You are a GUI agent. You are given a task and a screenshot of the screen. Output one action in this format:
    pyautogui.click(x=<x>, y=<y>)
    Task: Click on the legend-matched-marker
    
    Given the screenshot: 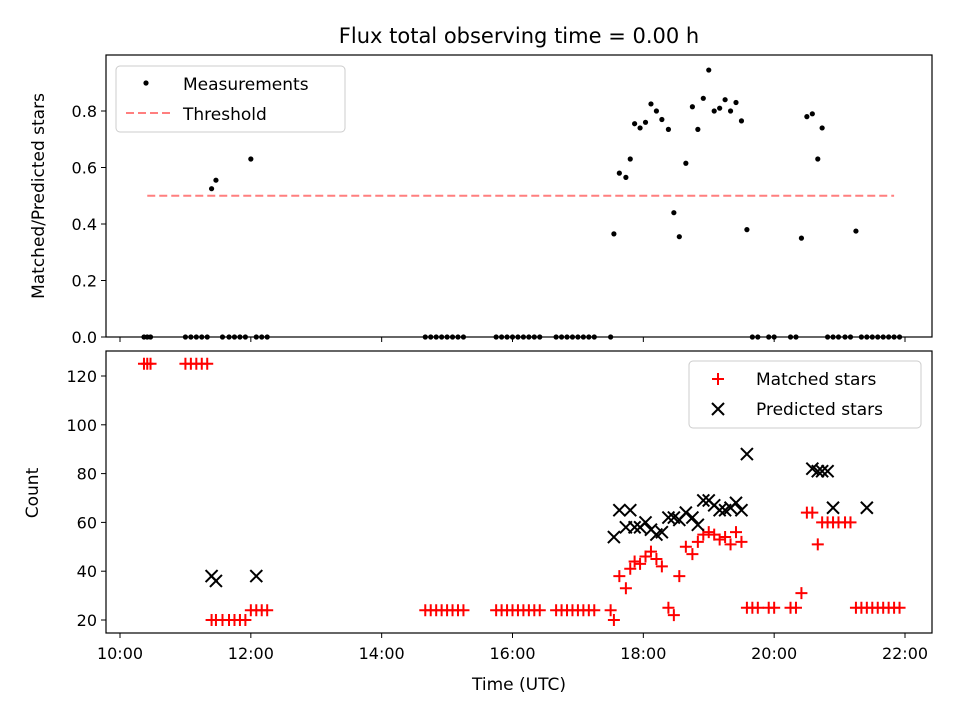 What is the action you would take?
    pyautogui.click(x=718, y=379)
    